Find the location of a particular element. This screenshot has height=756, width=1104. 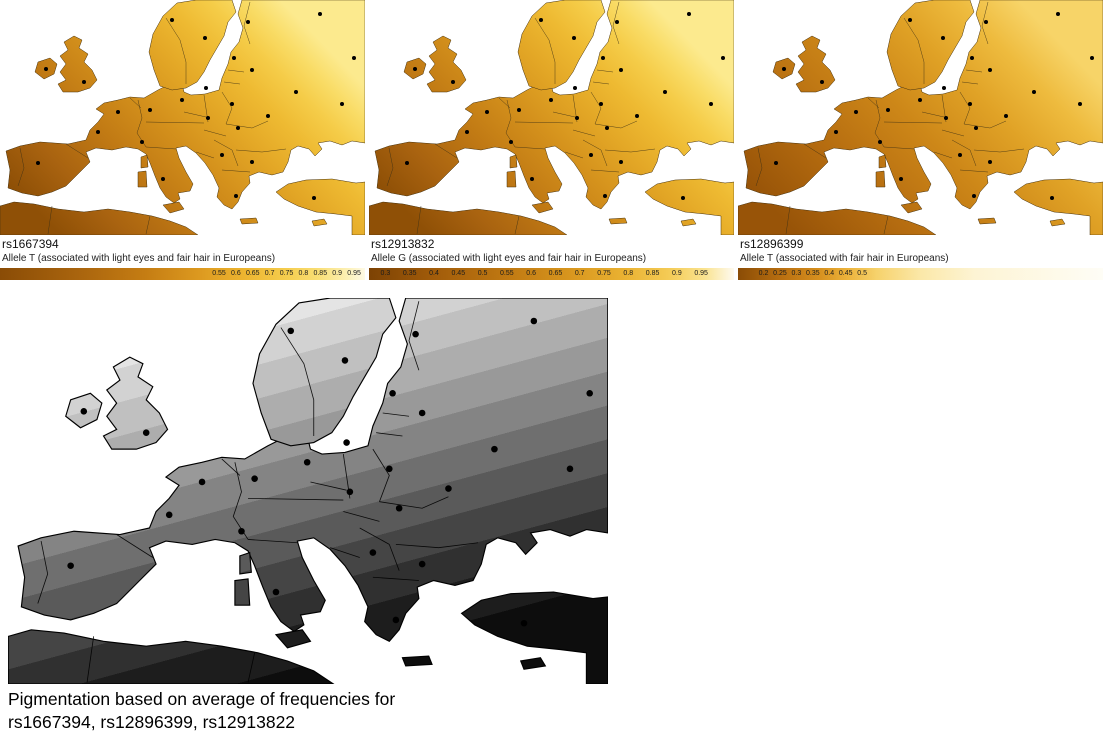

scale-tick-label: 0.5 is located at coordinates (862, 273).